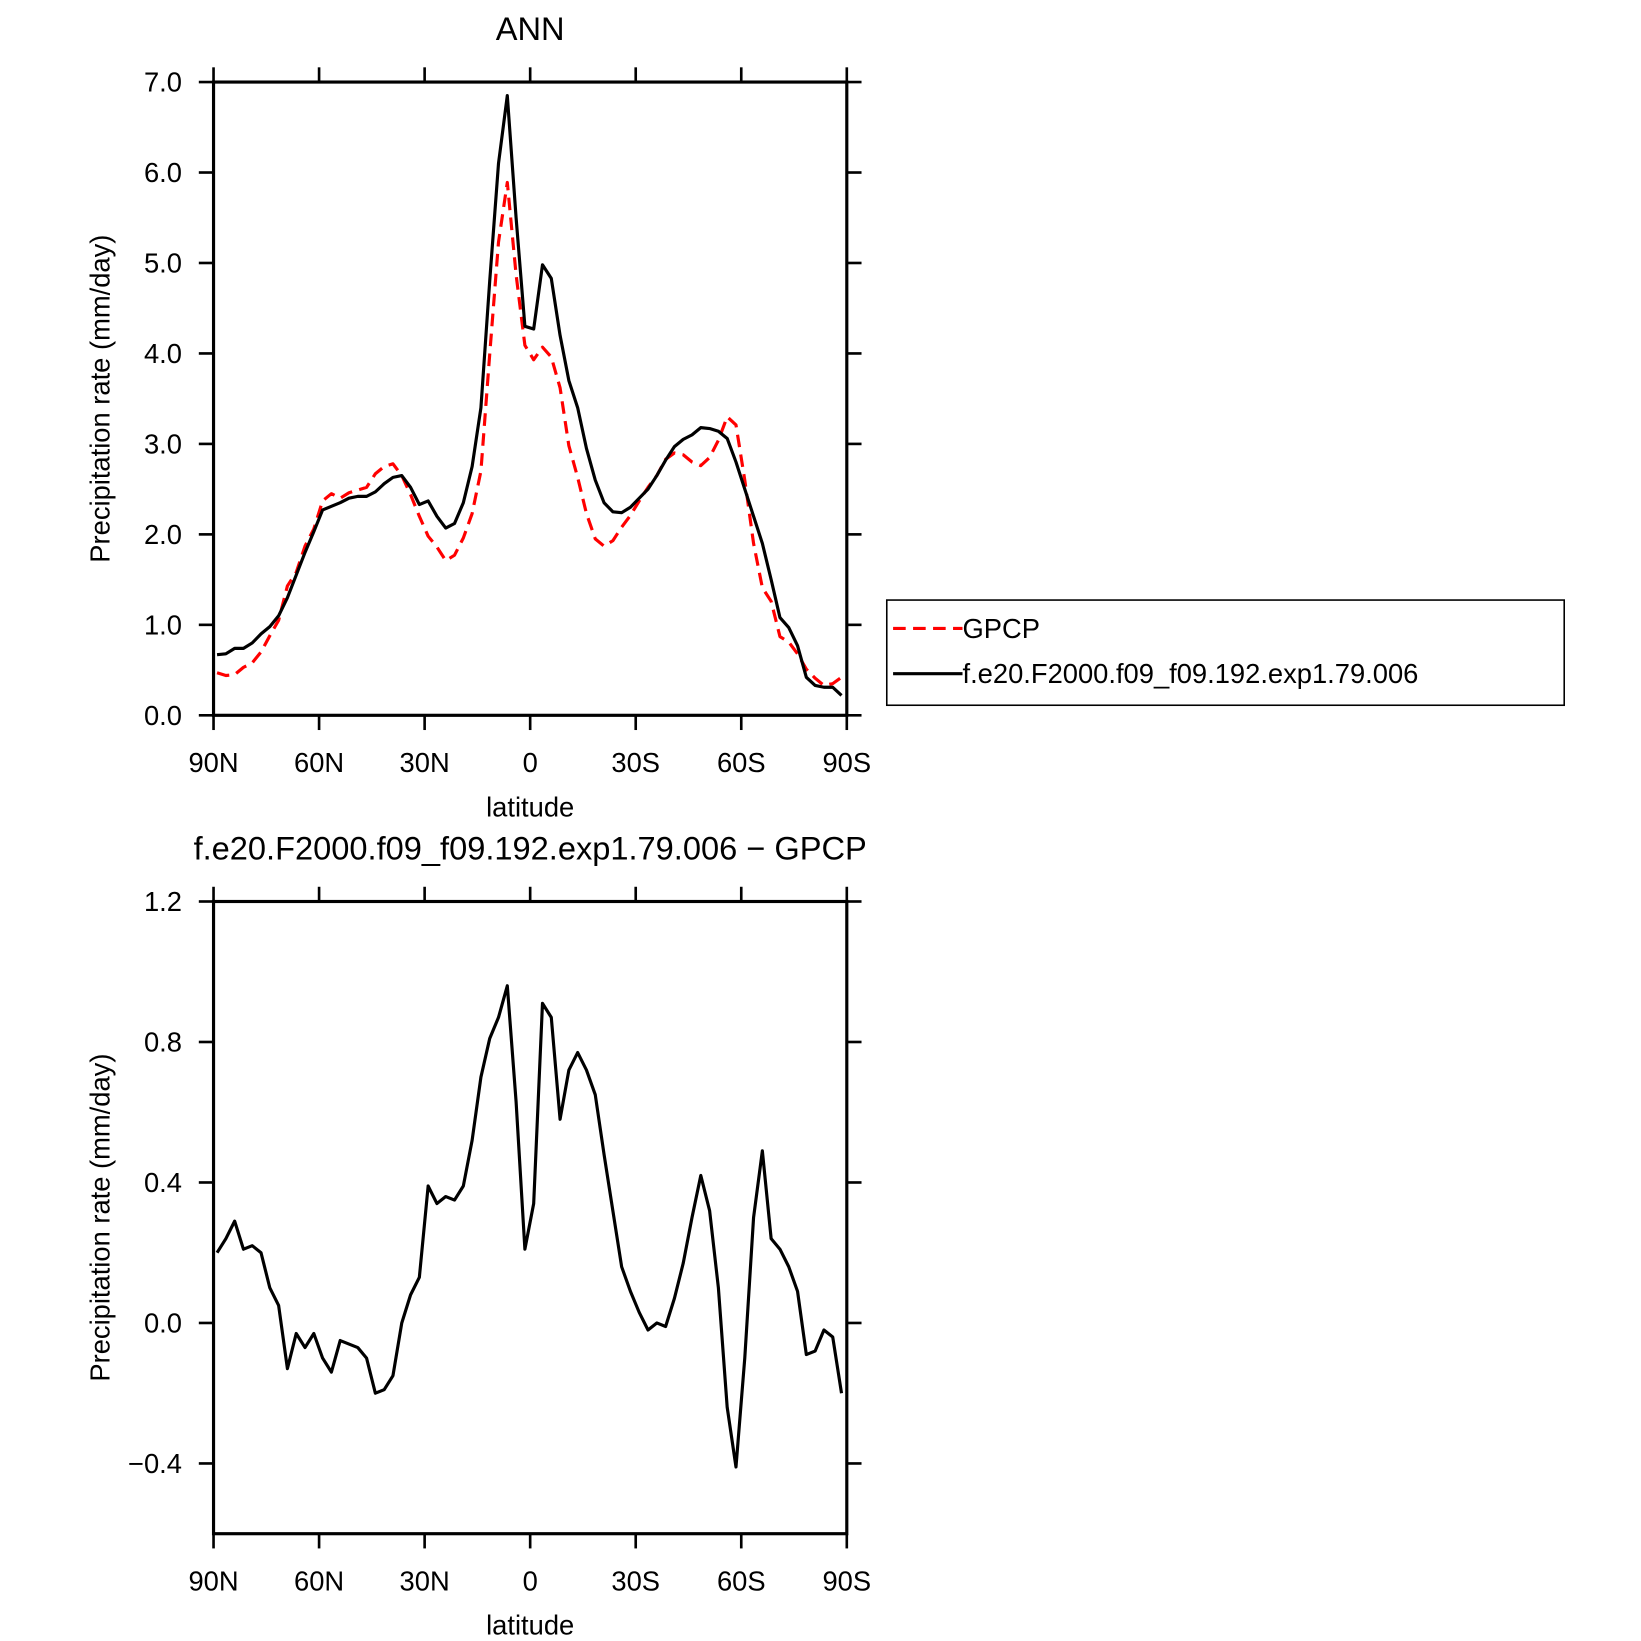  What do you see at coordinates (163, 624) in the screenshot?
I see `y-tick-label: 1.0` at bounding box center [163, 624].